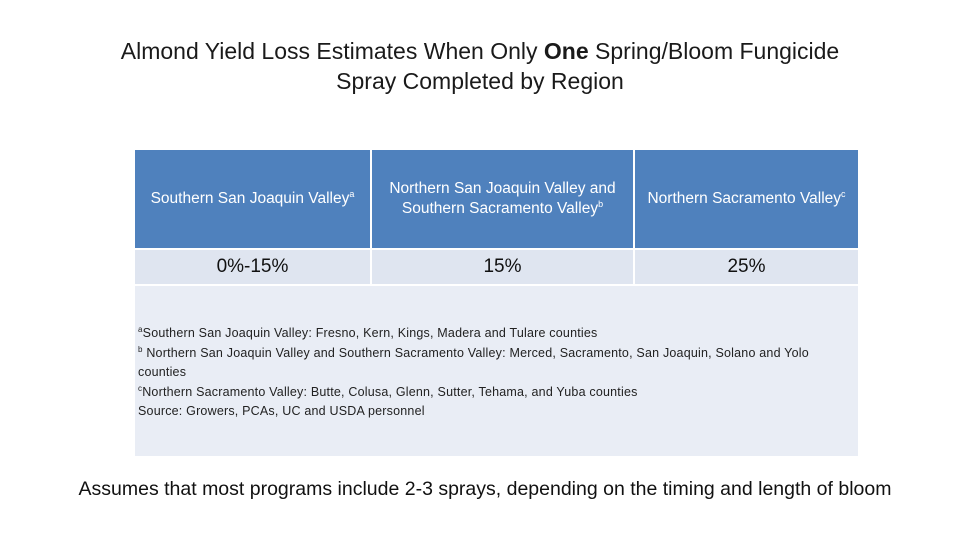  I want to click on title-line-2: Spray Completed by Region, so click(480, 81).